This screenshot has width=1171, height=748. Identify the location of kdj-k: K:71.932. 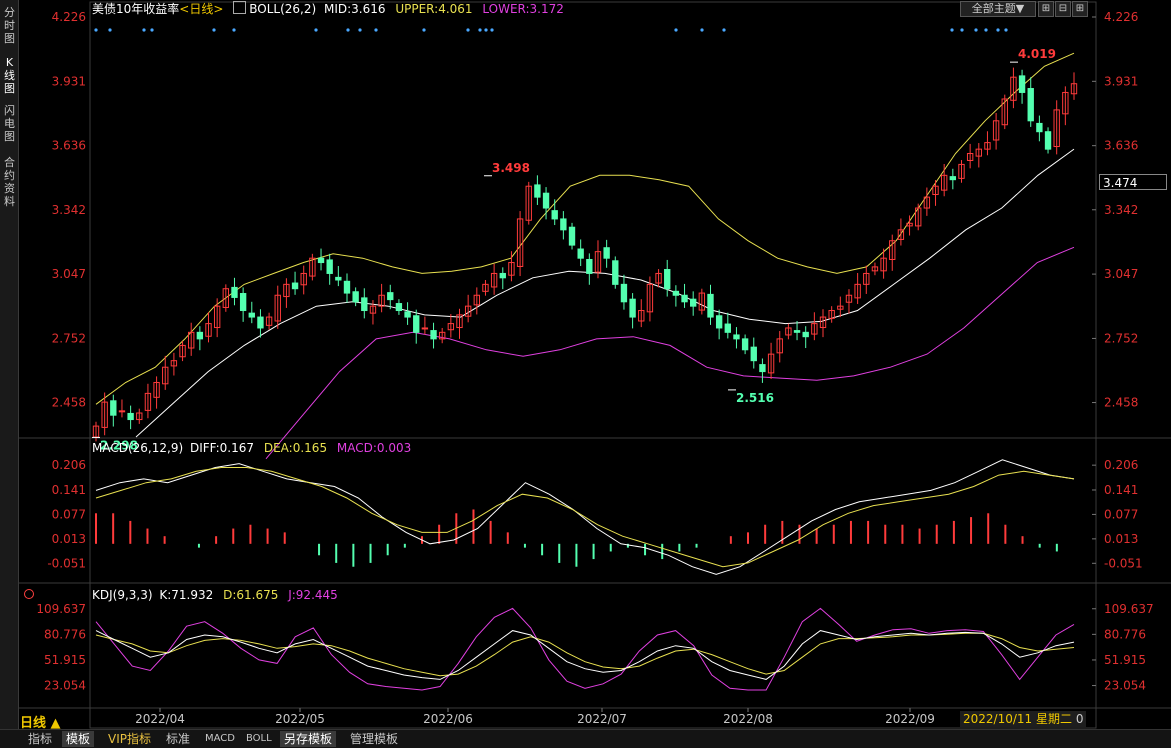
(186, 595).